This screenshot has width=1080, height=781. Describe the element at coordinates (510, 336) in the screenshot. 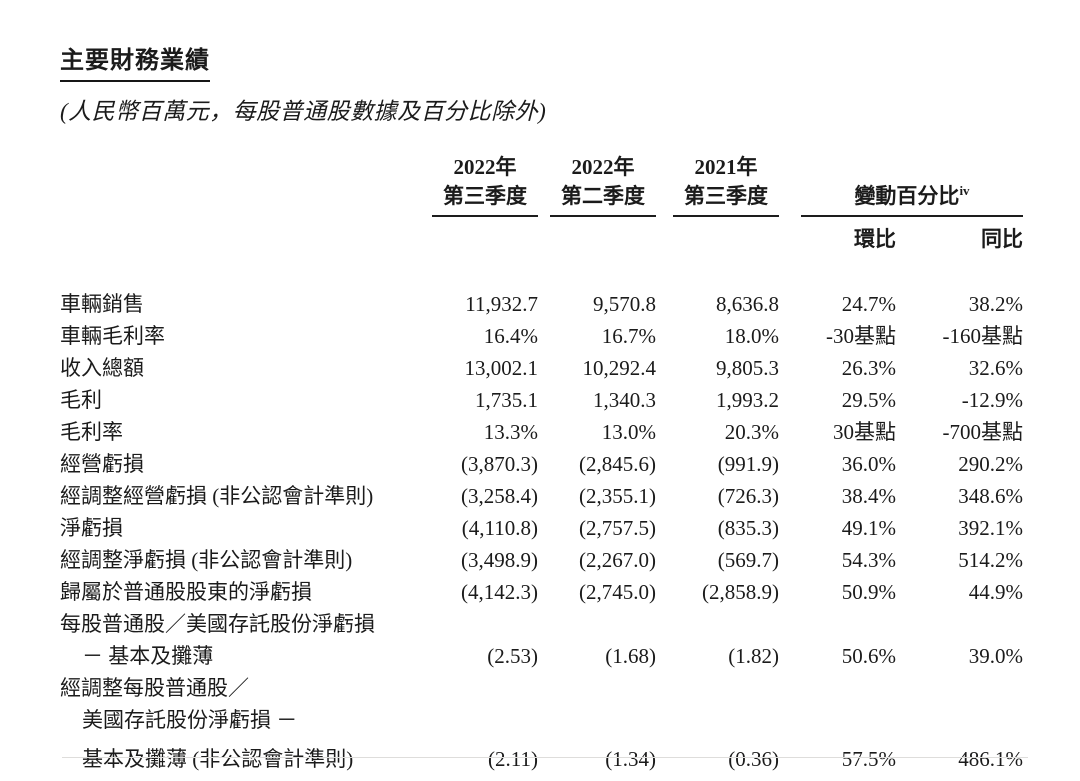

I see `cell-value: 16.4%` at that location.